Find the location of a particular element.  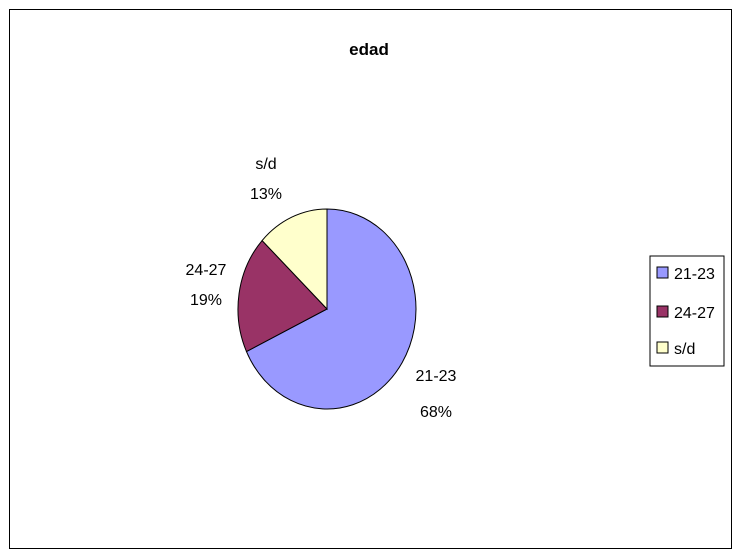

pie-slices is located at coordinates (327, 309).